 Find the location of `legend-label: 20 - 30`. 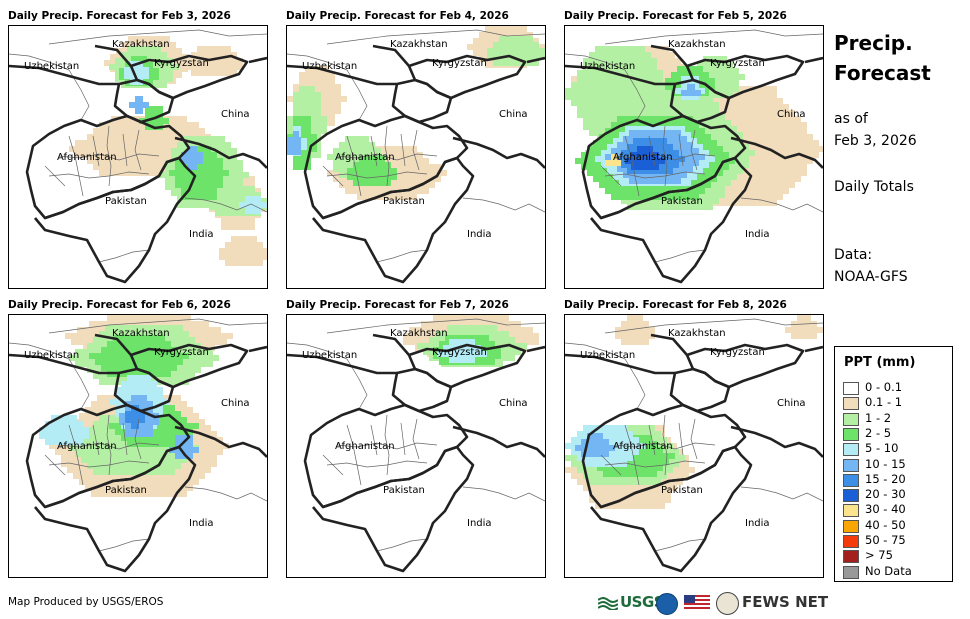

legend-label: 20 - 30 is located at coordinates (885, 494).